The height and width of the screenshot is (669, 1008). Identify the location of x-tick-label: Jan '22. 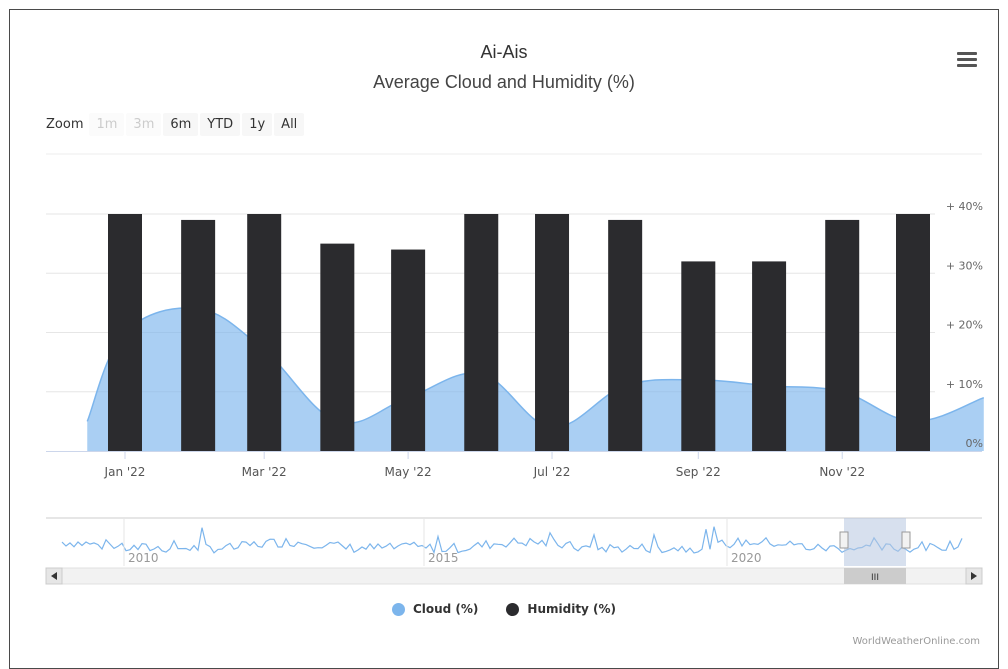
(125, 472).